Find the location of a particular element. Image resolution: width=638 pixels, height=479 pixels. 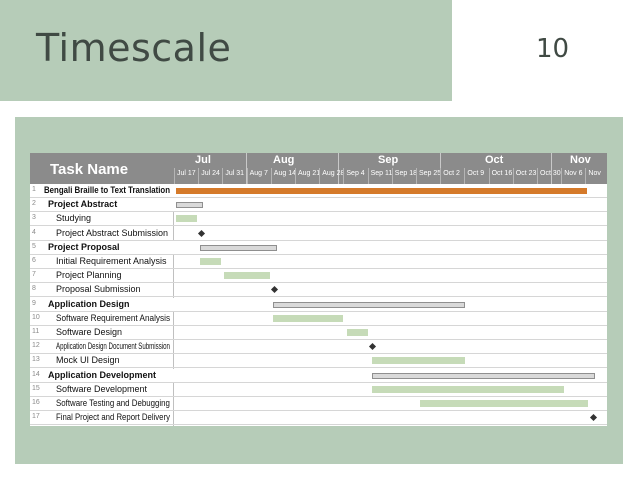

task-name: Project Abstract is located at coordinates (83, 204).